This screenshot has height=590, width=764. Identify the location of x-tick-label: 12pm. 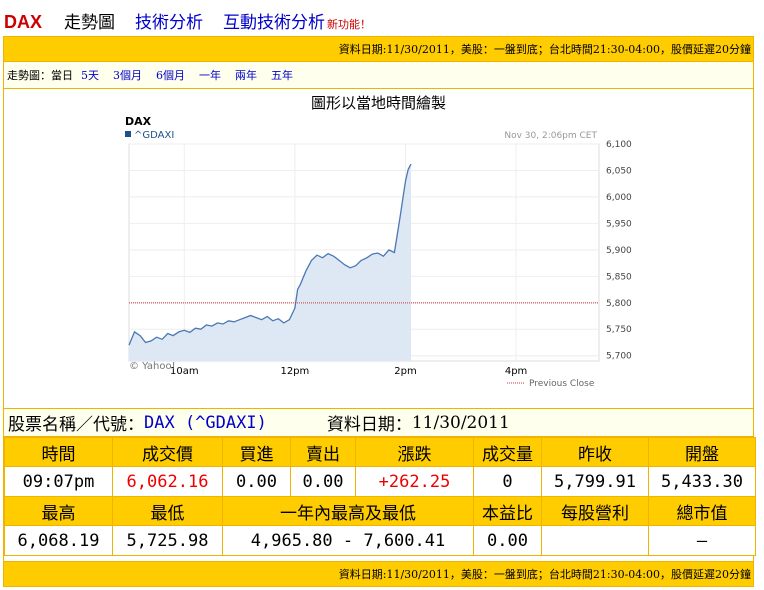
(294, 371).